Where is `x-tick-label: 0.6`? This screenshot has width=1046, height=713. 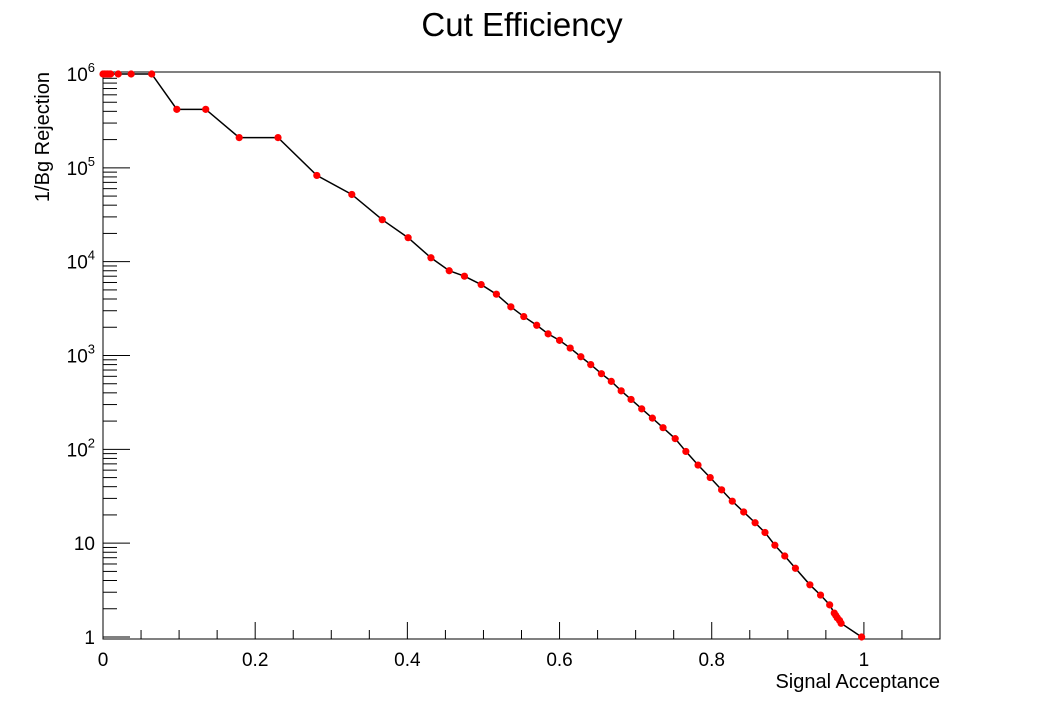
x-tick-label: 0.6 is located at coordinates (559, 660).